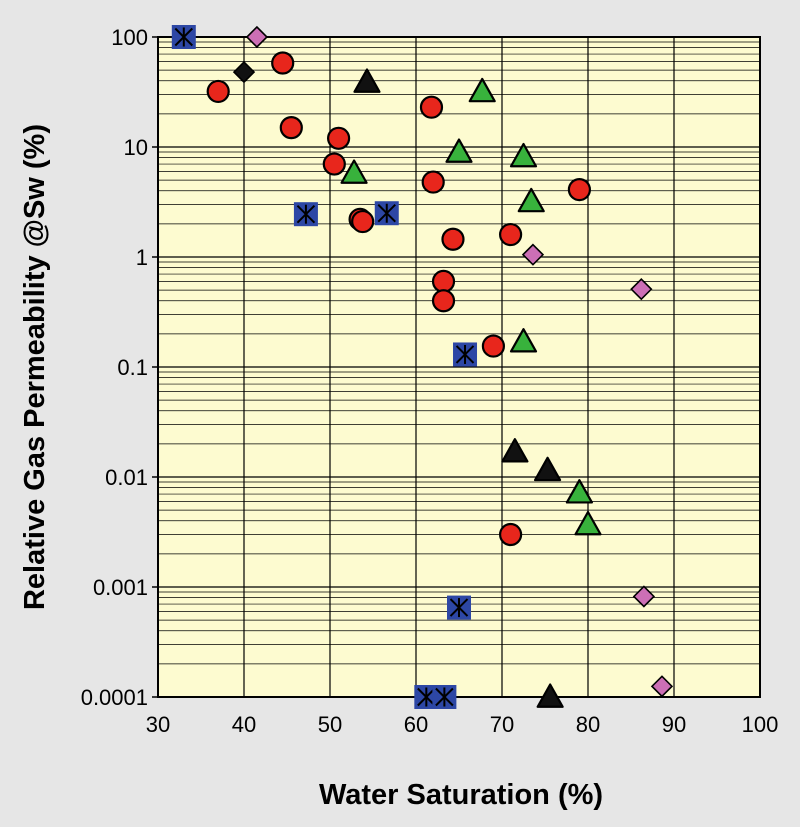 This screenshot has height=827, width=800. What do you see at coordinates (502, 724) in the screenshot?
I see `x-tick-label: 70` at bounding box center [502, 724].